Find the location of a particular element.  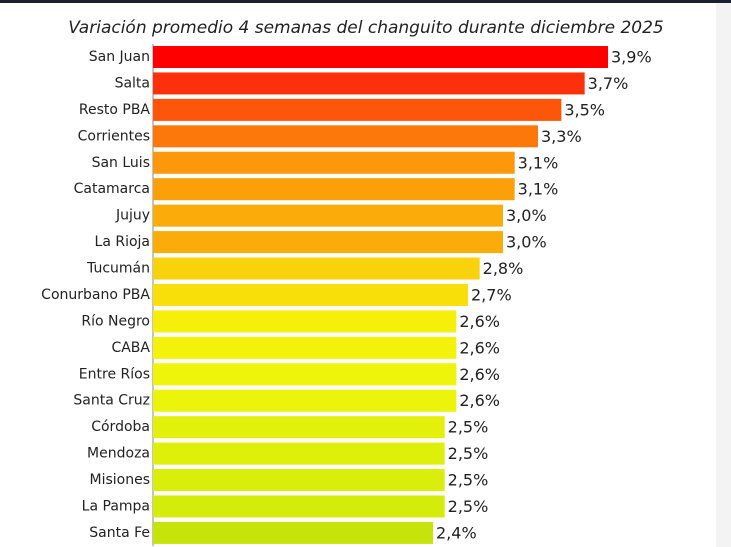

category-label: Río Negro is located at coordinates (115, 321).